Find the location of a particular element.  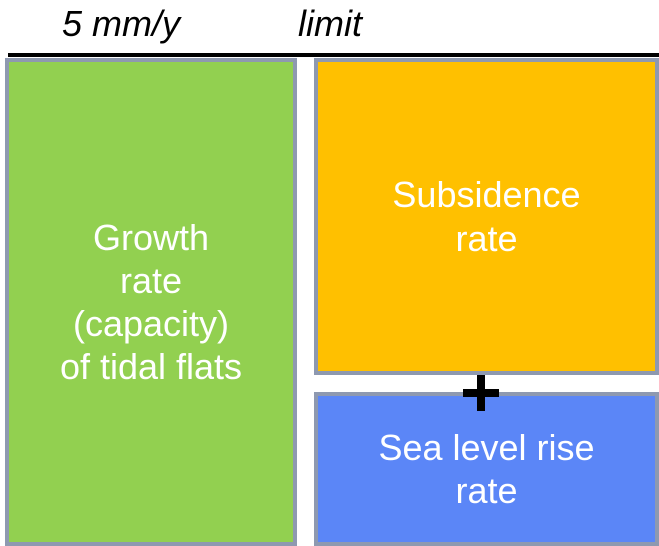

plus-icon is located at coordinates (481, 393).